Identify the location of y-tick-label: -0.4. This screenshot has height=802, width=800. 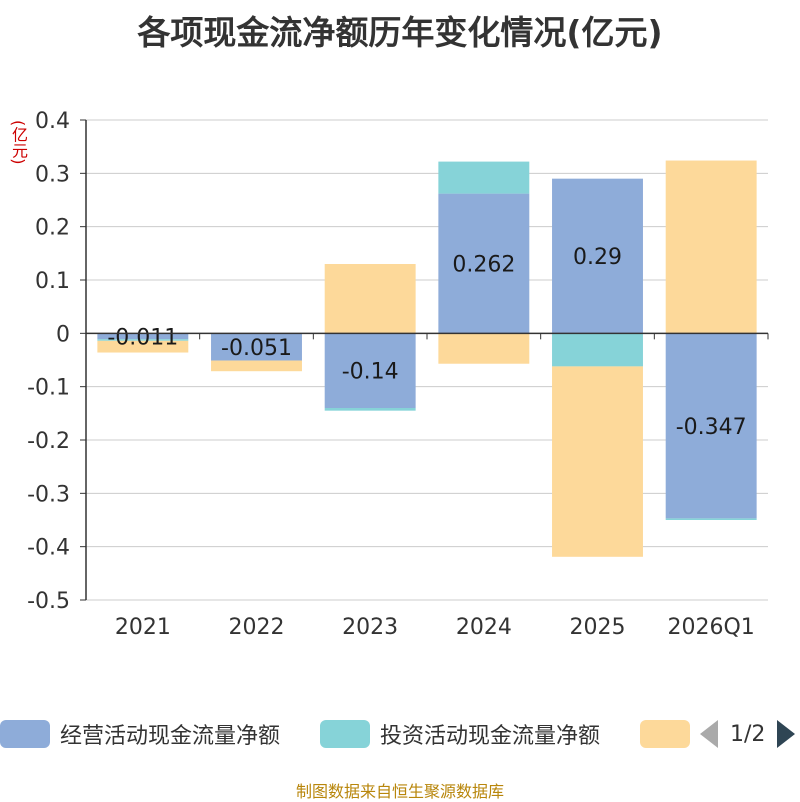
(48, 548).